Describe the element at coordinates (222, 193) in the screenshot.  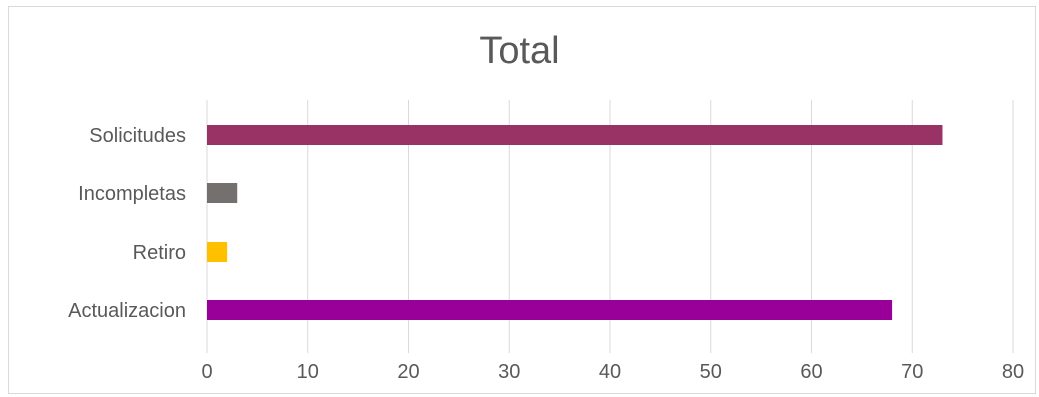
I see `bar-incompletas` at that location.